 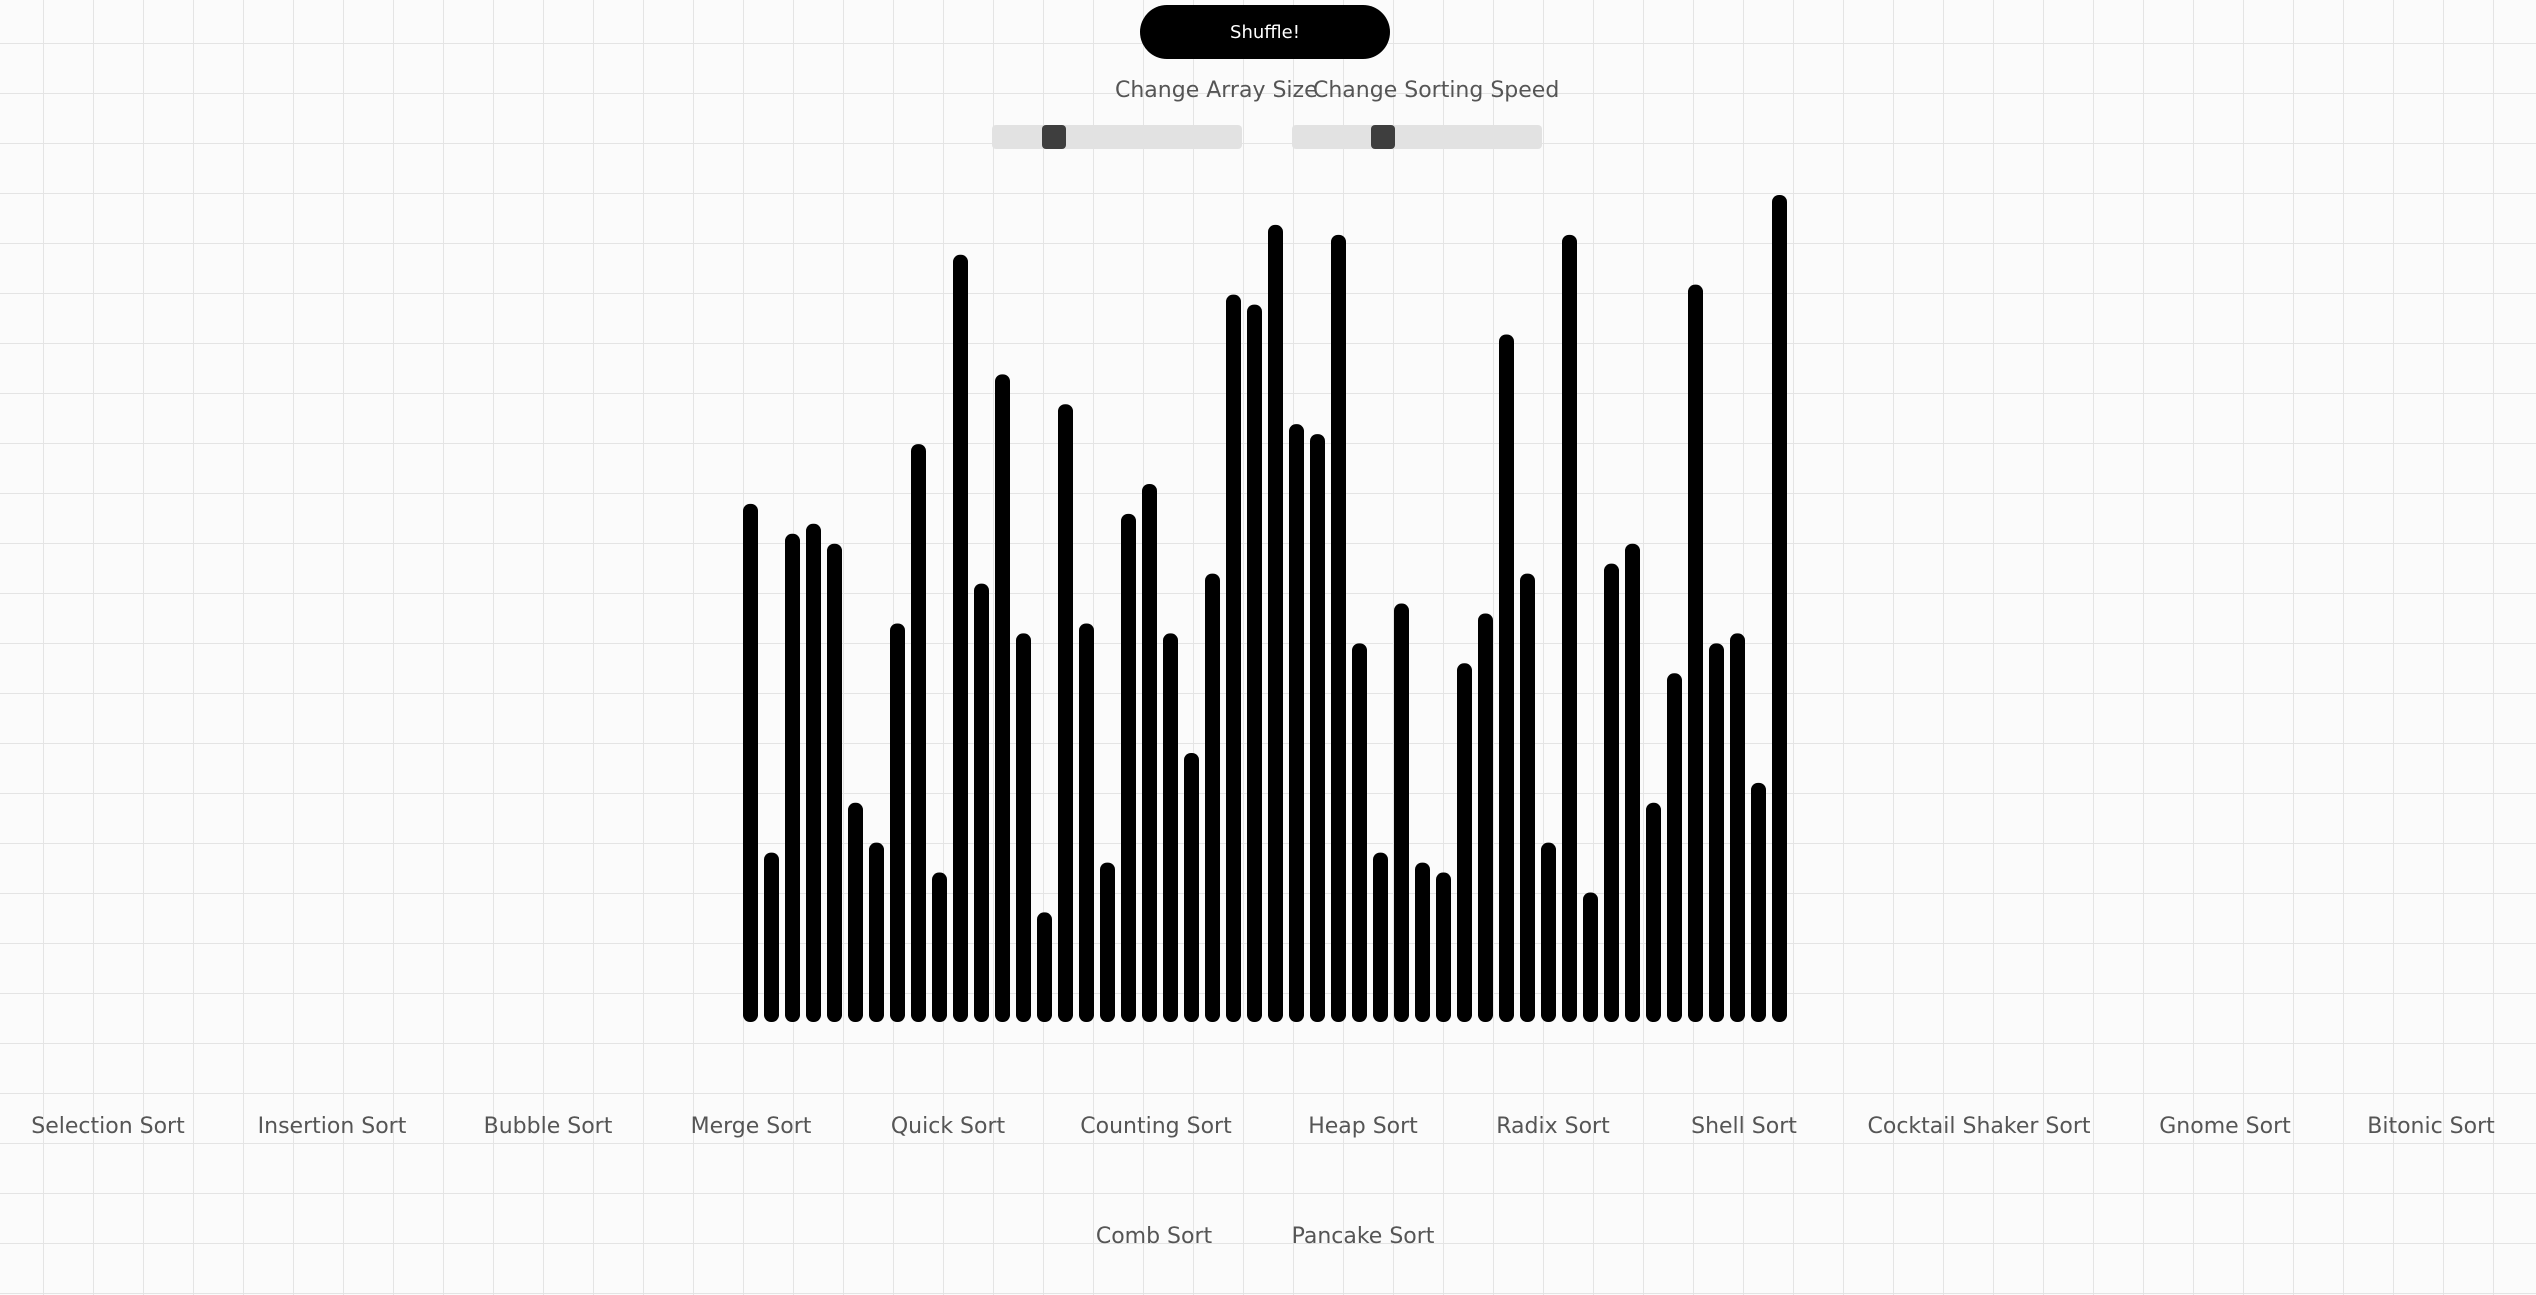 I want to click on algorithm-button-merge-sort: Merge Sort, so click(x=751, y=1126).